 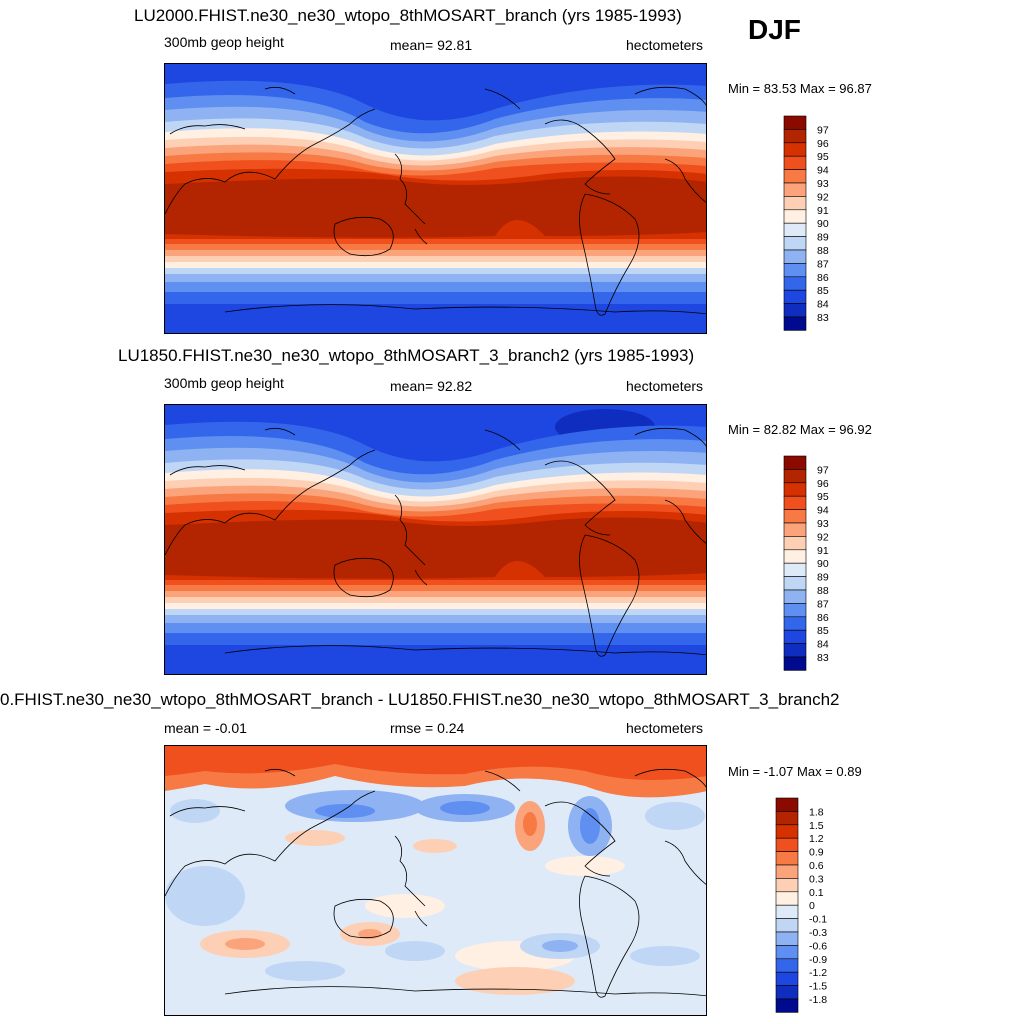 I want to click on panel3-colorbar-label: 0, so click(x=812, y=906).